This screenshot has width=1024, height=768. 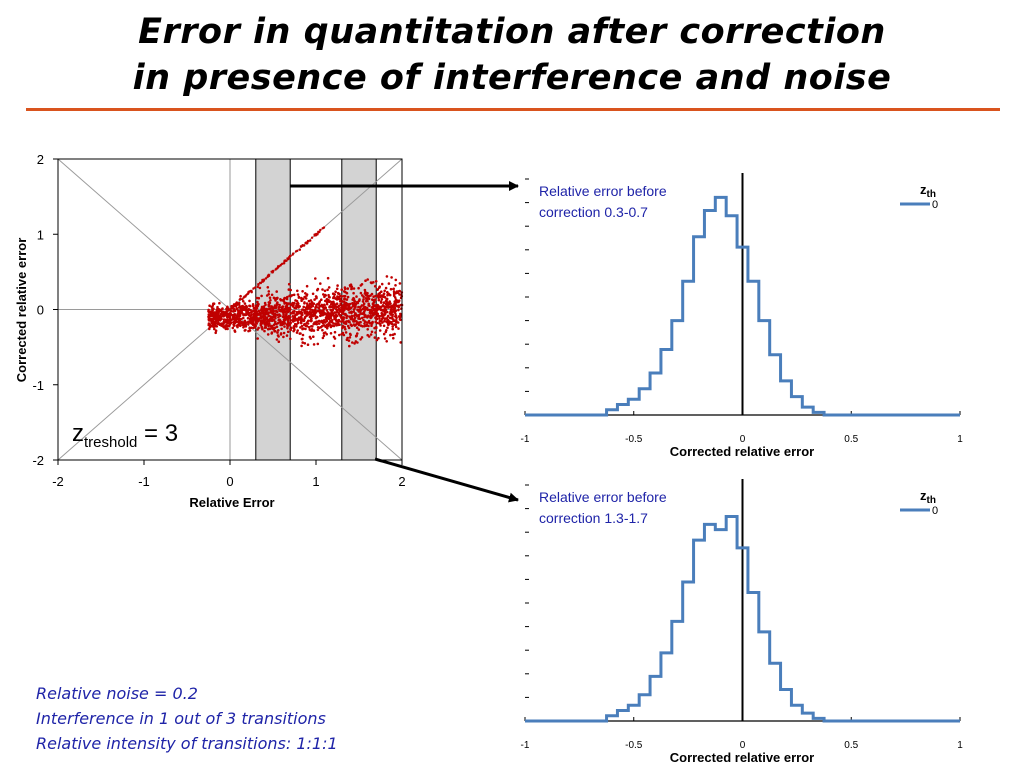 I want to click on slide-title-line-1: Error in quantitation after correction, so click(x=512, y=32).